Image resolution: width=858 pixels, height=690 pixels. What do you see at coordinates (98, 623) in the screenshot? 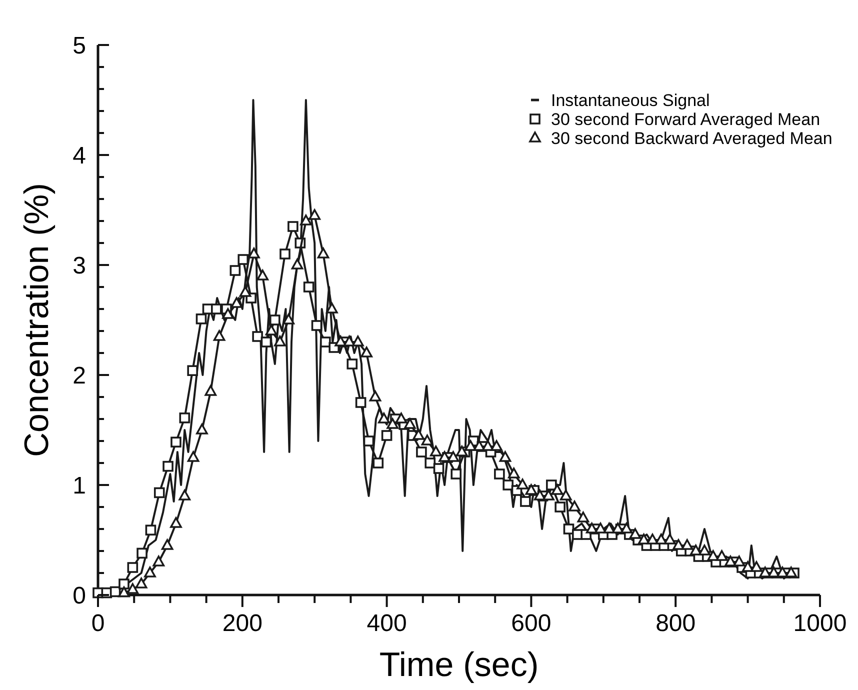
I see `x-tick-label: 0` at bounding box center [98, 623].